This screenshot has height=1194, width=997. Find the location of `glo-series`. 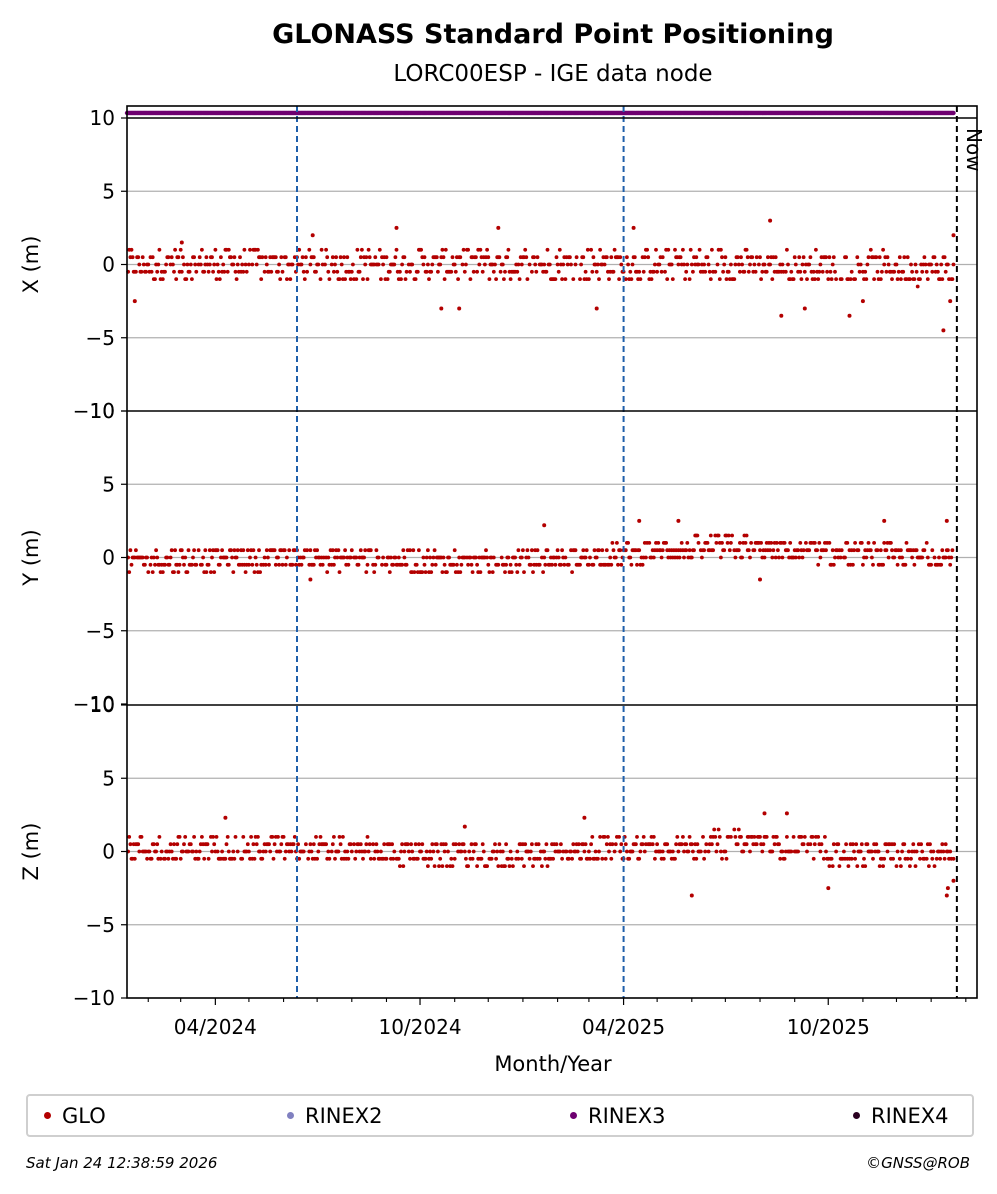

glo-series is located at coordinates (541, 275).